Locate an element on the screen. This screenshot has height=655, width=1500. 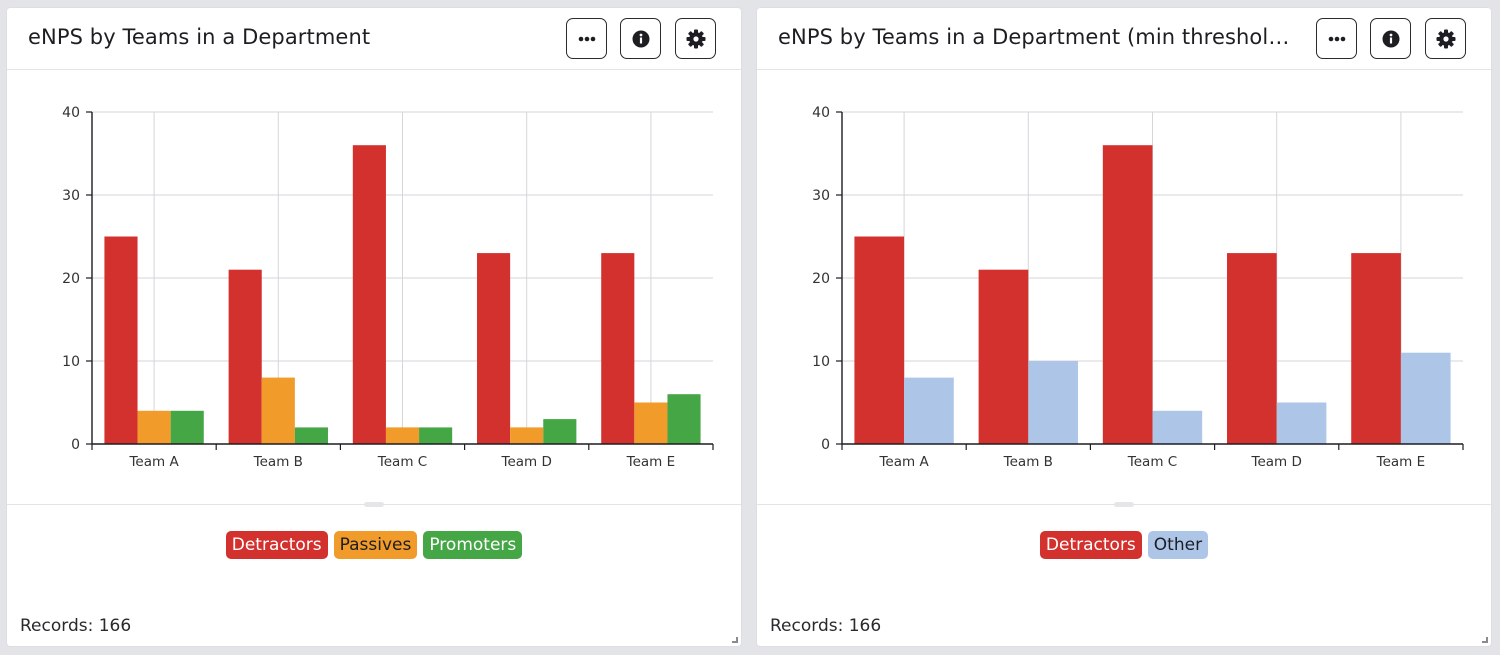
bar-passives-team-d is located at coordinates (527, 435).